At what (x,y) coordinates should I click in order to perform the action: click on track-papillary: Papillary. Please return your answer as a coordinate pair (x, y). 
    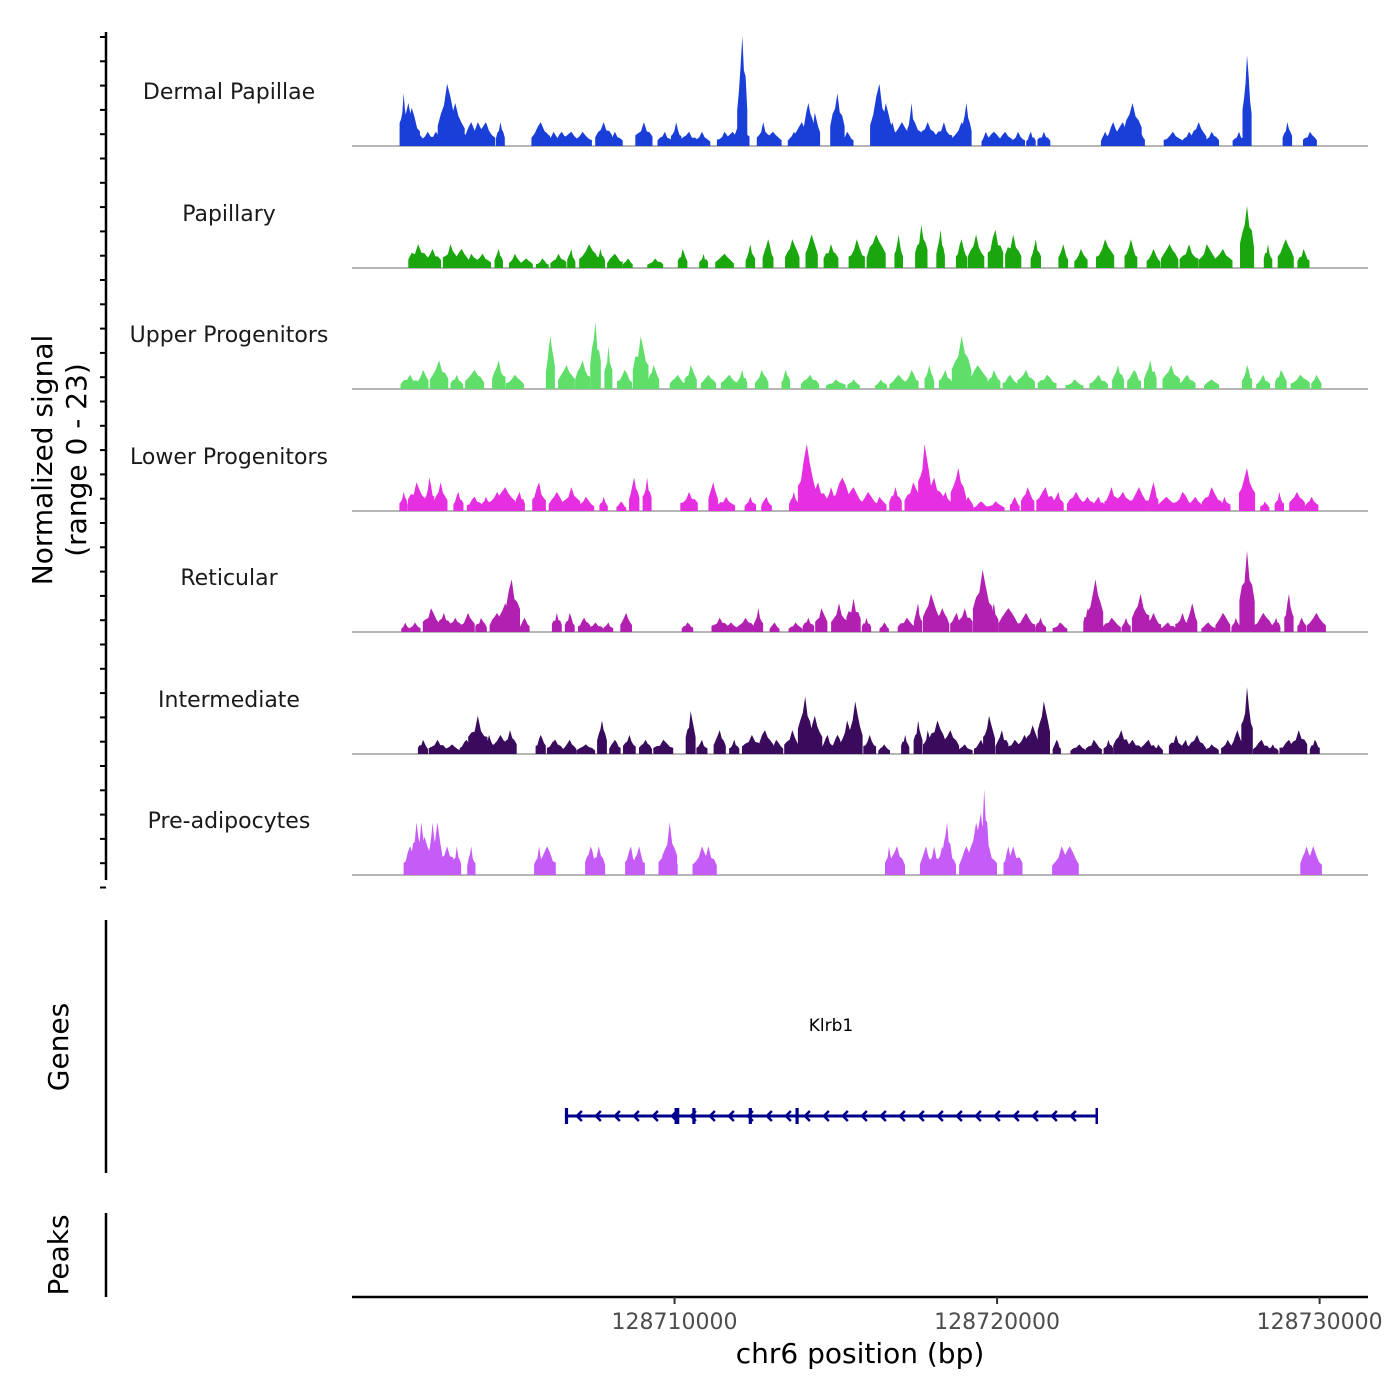
    Looking at the image, I should click on (775, 235).